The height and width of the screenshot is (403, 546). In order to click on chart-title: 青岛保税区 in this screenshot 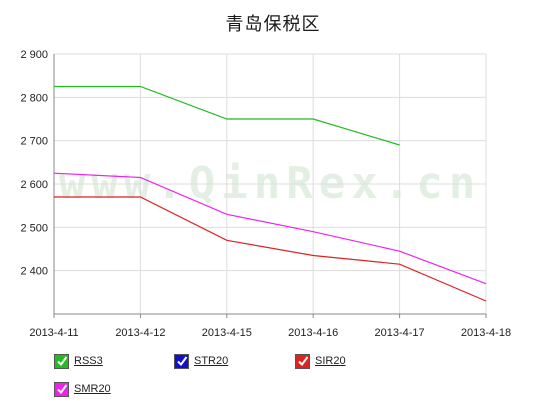, I will do `click(273, 24)`.